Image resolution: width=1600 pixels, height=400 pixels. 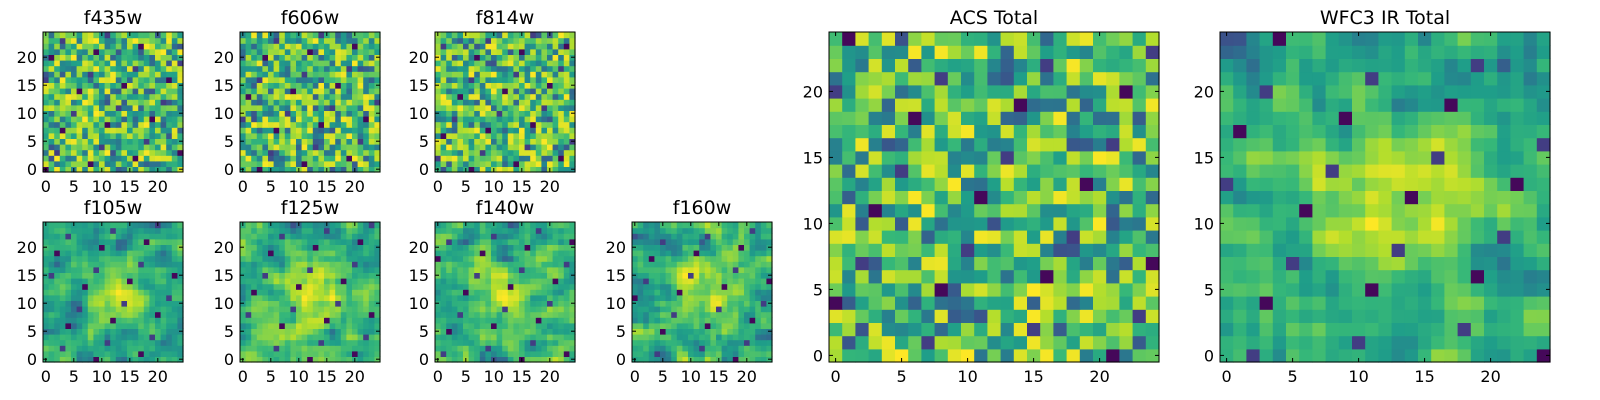 What do you see at coordinates (355, 186) in the screenshot?
I see `x-tick-label: 20` at bounding box center [355, 186].